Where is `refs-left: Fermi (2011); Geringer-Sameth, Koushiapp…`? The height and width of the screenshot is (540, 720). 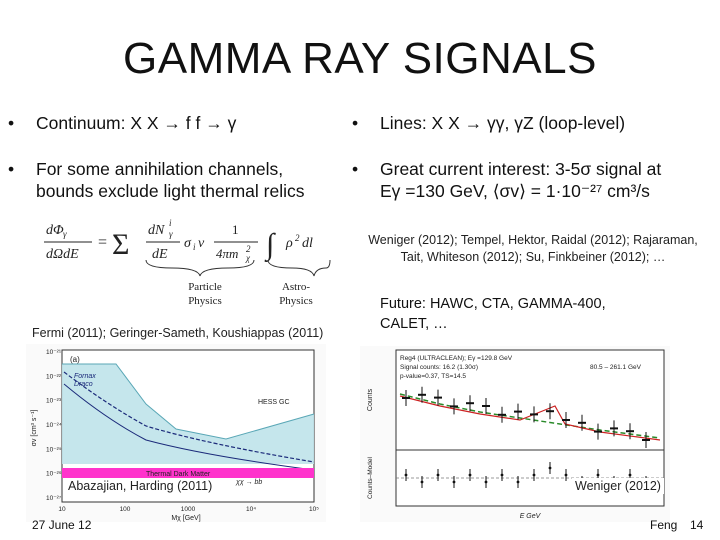
refs-left: Fermi (2011); Geringer-Sameth, Koushiapp… is located at coordinates (178, 333).